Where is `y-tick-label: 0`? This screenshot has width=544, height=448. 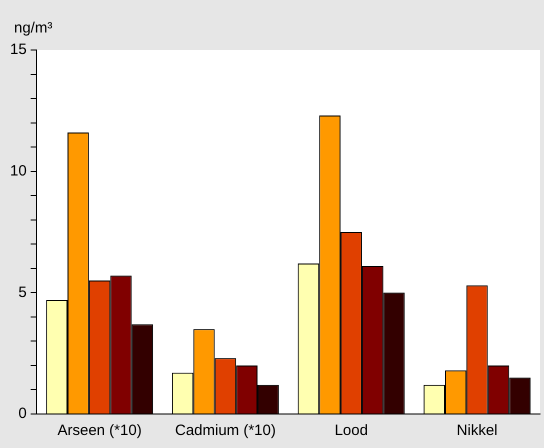
y-tick-label: 0 is located at coordinates (22, 413).